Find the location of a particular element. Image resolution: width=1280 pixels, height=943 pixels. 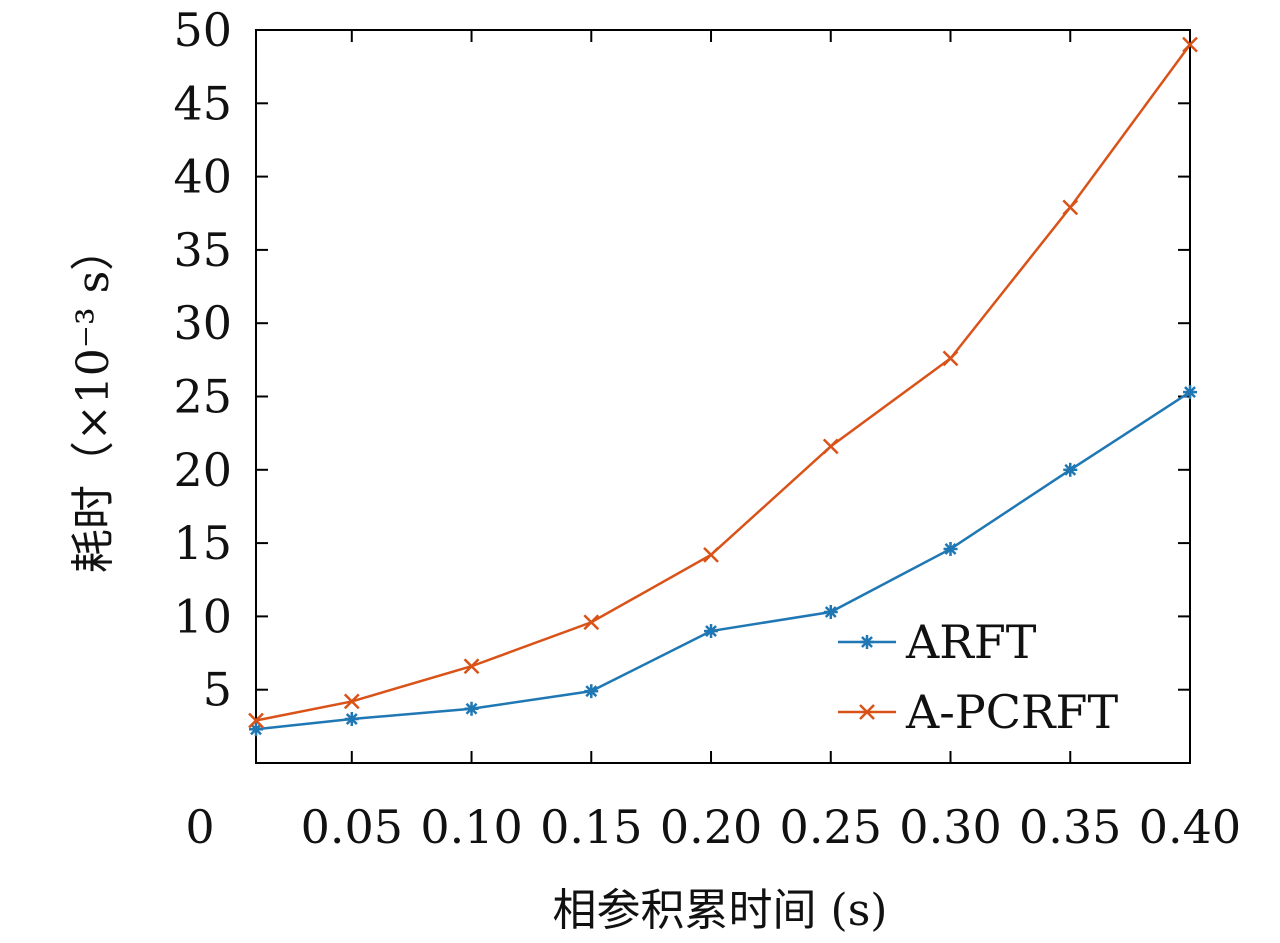

x-tick-label: 0.30 is located at coordinates (950, 827).